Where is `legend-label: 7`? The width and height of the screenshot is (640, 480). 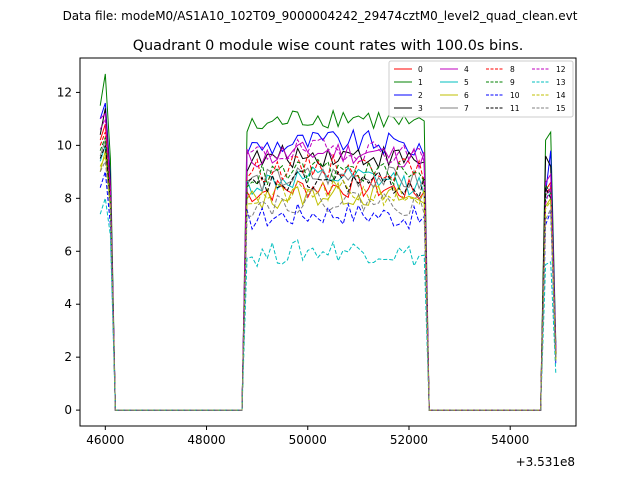 legend-label: 7 is located at coordinates (466, 108).